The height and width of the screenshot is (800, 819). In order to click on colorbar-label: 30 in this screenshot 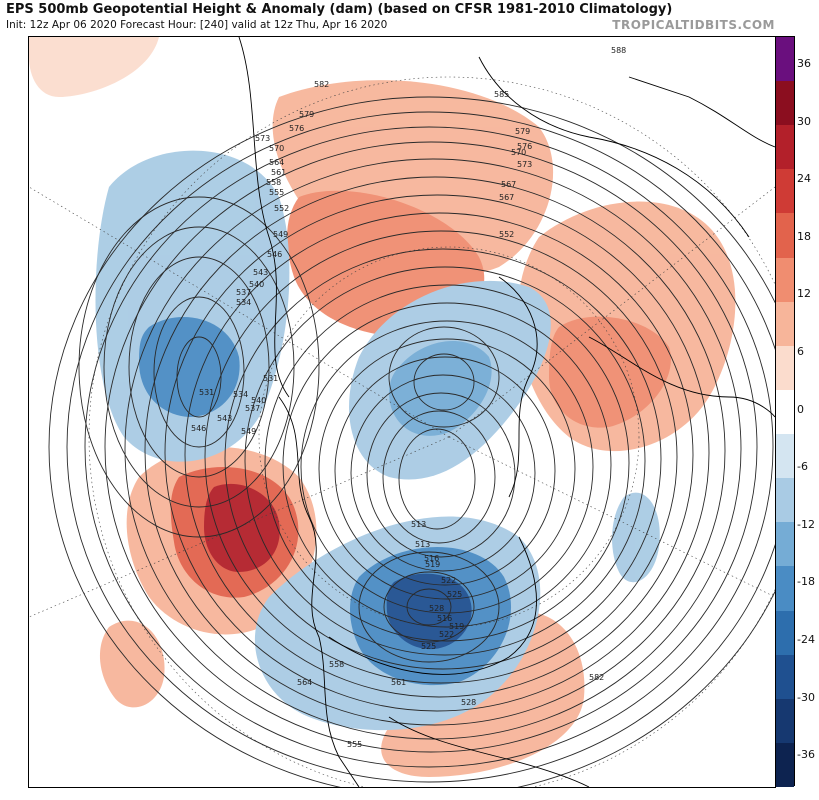, I will do `click(804, 121)`.